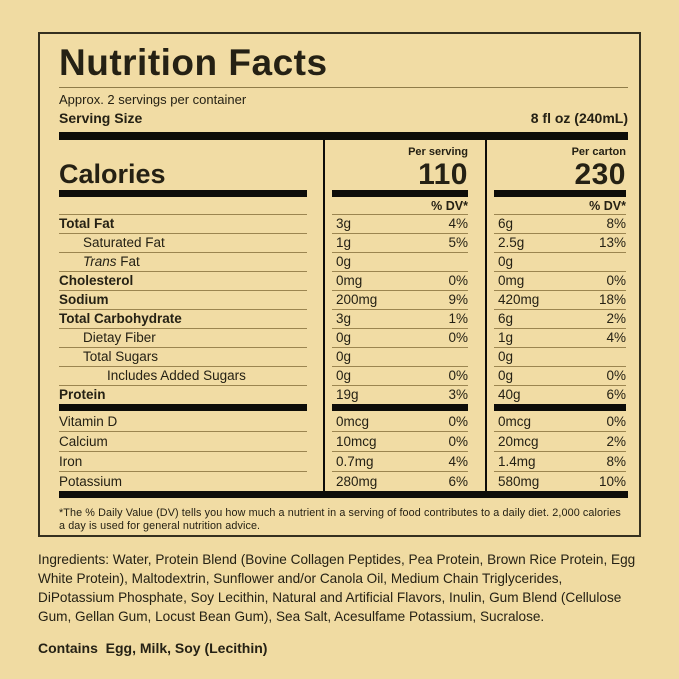 The image size is (679, 679). I want to click on nutrient-name: Total Carbohydrate, so click(191, 318).